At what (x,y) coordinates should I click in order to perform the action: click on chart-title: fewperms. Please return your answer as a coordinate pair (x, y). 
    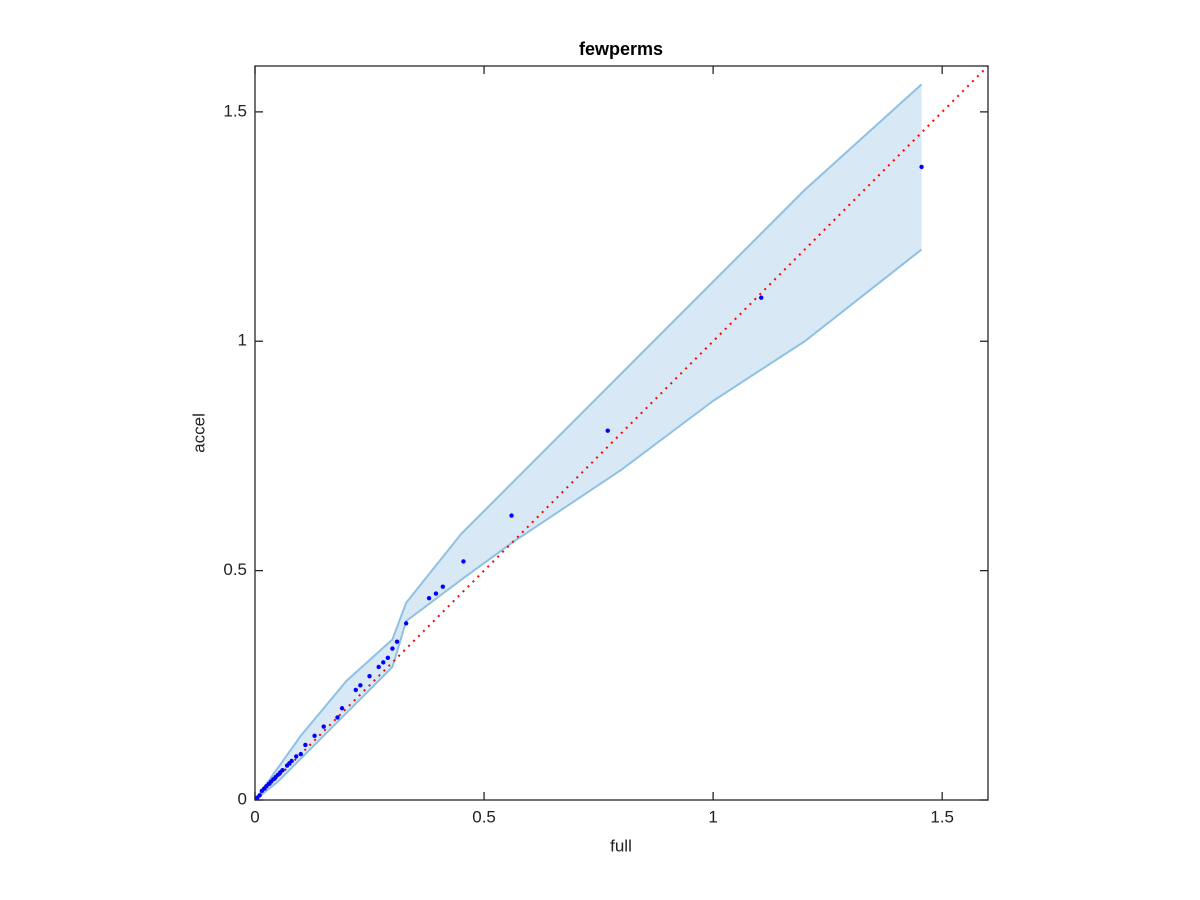
    Looking at the image, I should click on (621, 49).